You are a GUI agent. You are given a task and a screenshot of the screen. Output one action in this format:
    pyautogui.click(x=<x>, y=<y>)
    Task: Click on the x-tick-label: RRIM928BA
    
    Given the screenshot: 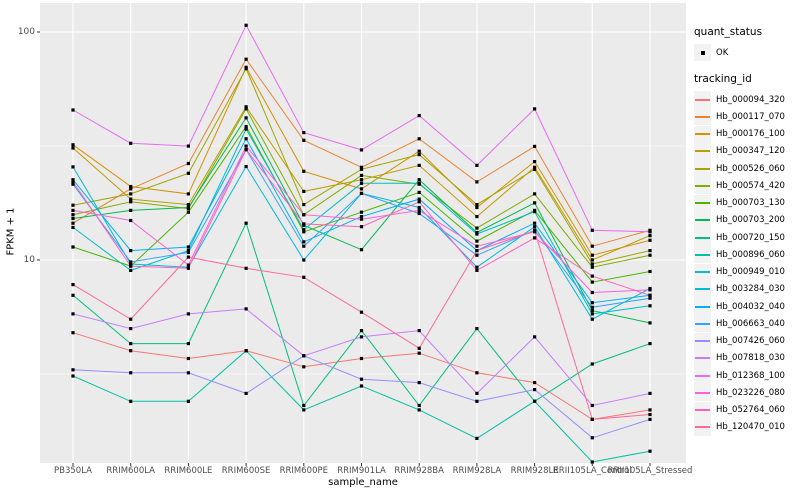 What is the action you would take?
    pyautogui.click(x=419, y=471)
    